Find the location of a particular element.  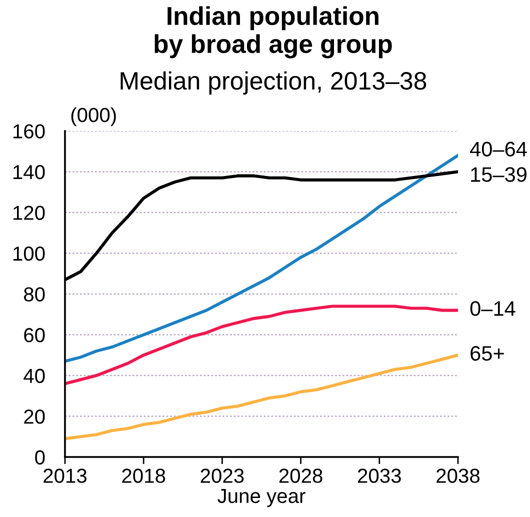

x-tick-label: 2033 is located at coordinates (379, 475).